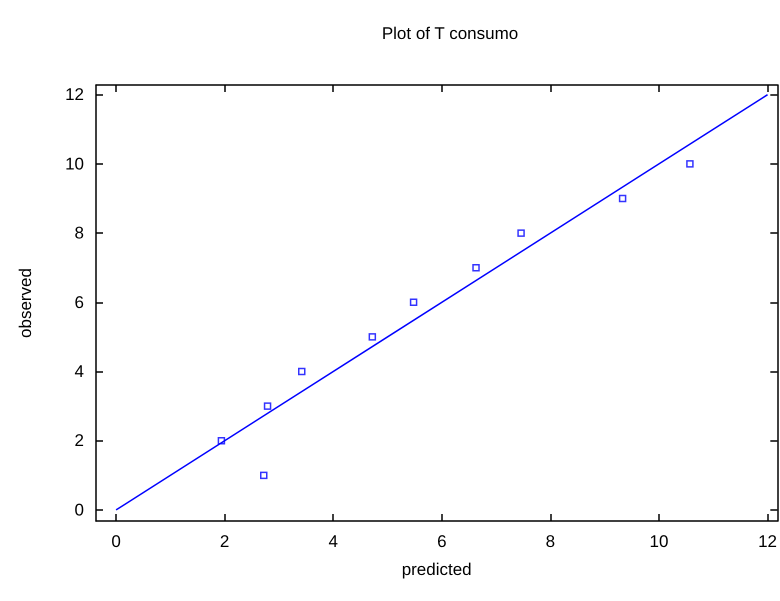 The image size is (780, 601). Describe the element at coordinates (768, 541) in the screenshot. I see `x-tick-label: 12` at that location.